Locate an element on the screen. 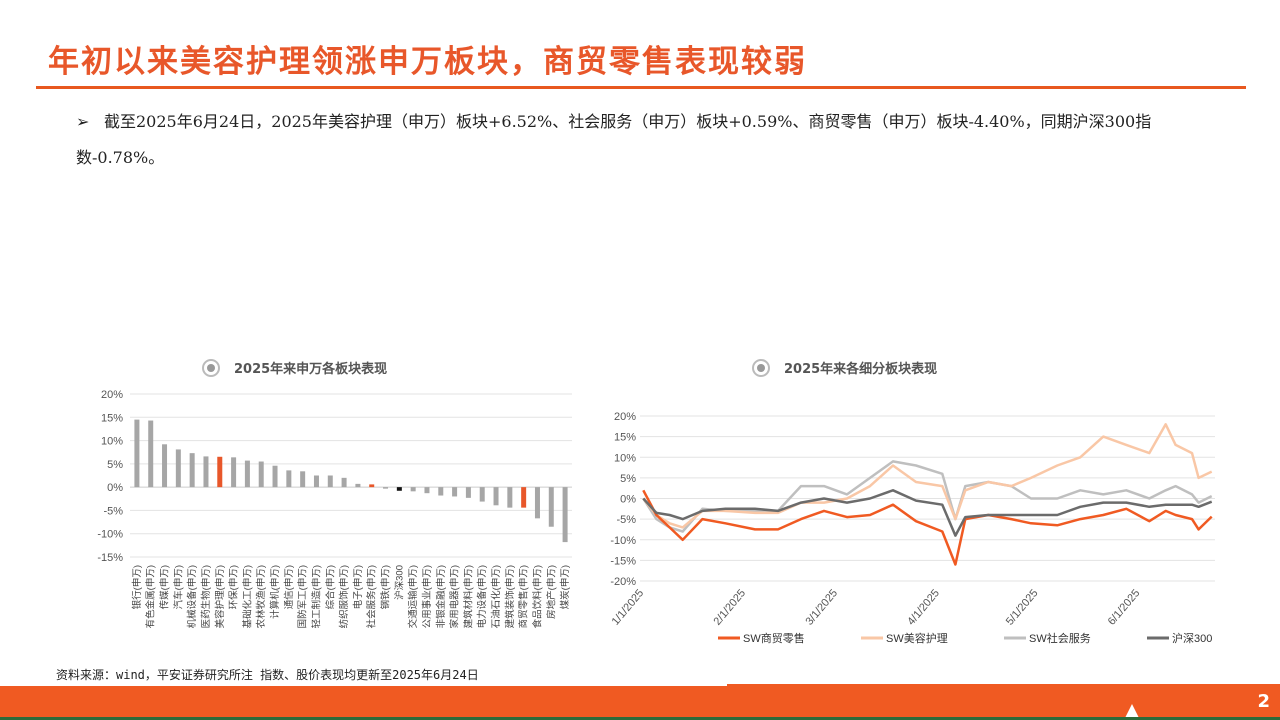 The height and width of the screenshot is (720, 1280). x-tick-label: 农林牧渔(申万) is located at coordinates (261, 596).